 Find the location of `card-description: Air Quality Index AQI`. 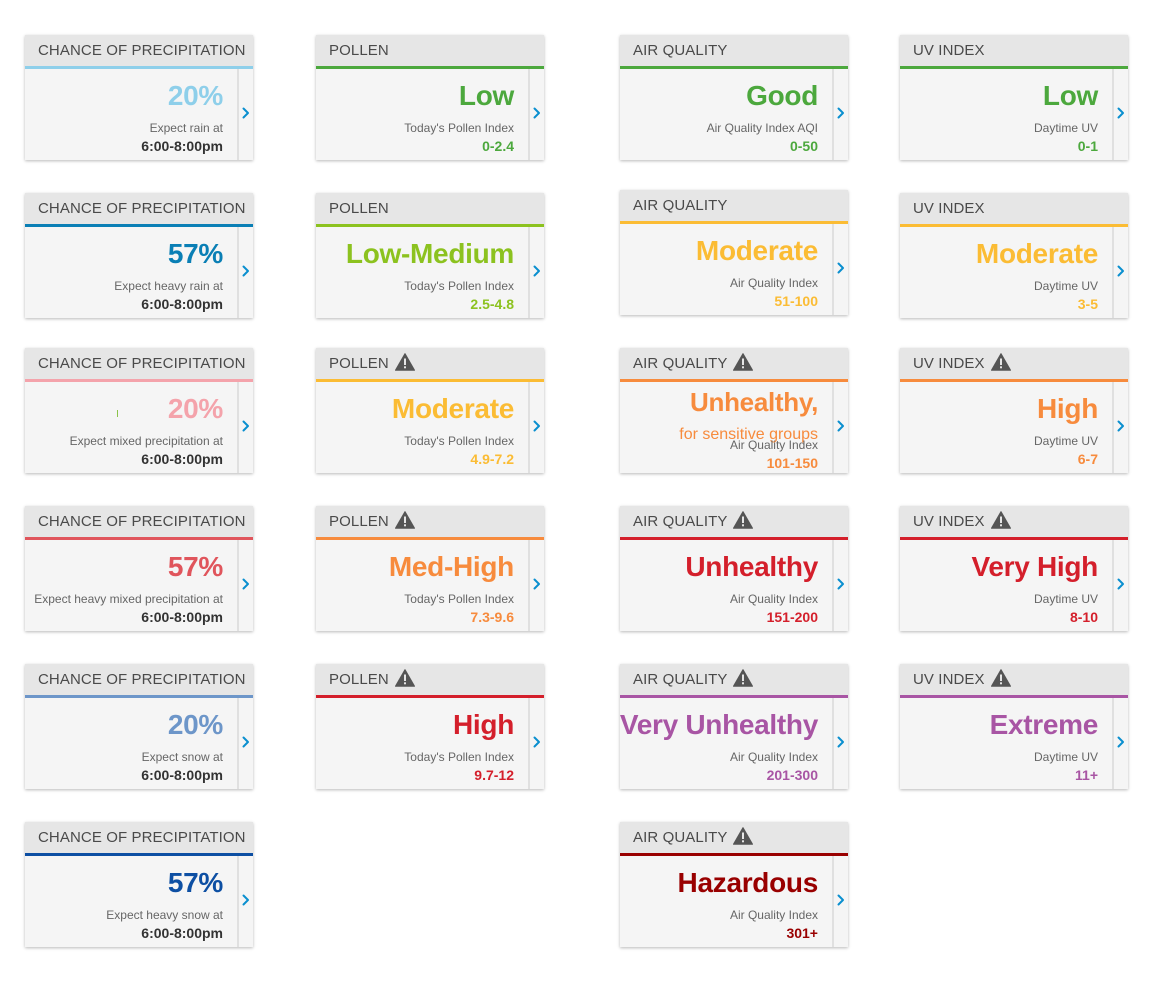

card-description: Air Quality Index AQI is located at coordinates (762, 128).